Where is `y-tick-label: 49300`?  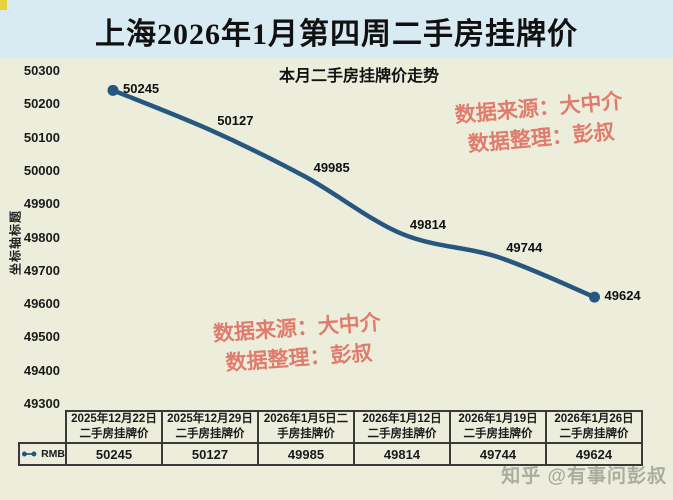
y-tick-label: 49300 is located at coordinates (41, 403).